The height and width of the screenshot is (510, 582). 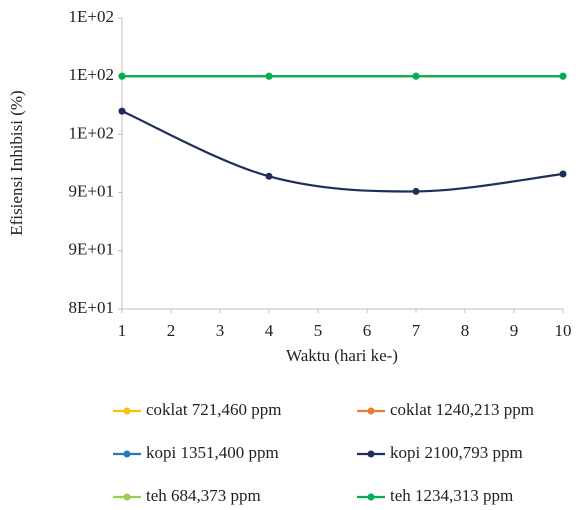 I want to click on y-axis-label: Efisiensi Inhibisi (%), so click(x=16, y=162).